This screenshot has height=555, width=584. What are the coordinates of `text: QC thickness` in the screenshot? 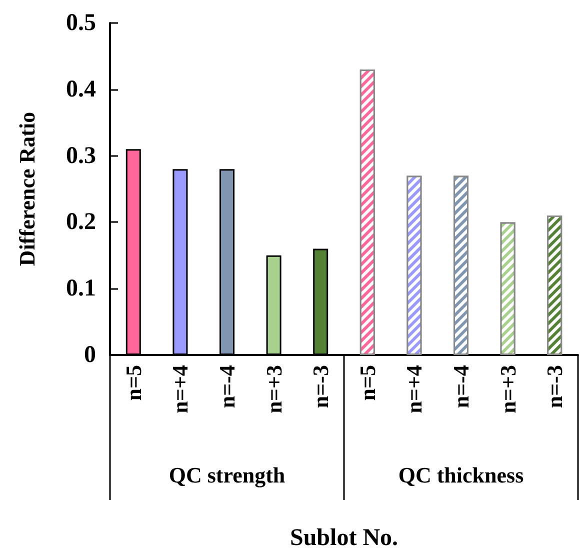 It's located at (461, 475).